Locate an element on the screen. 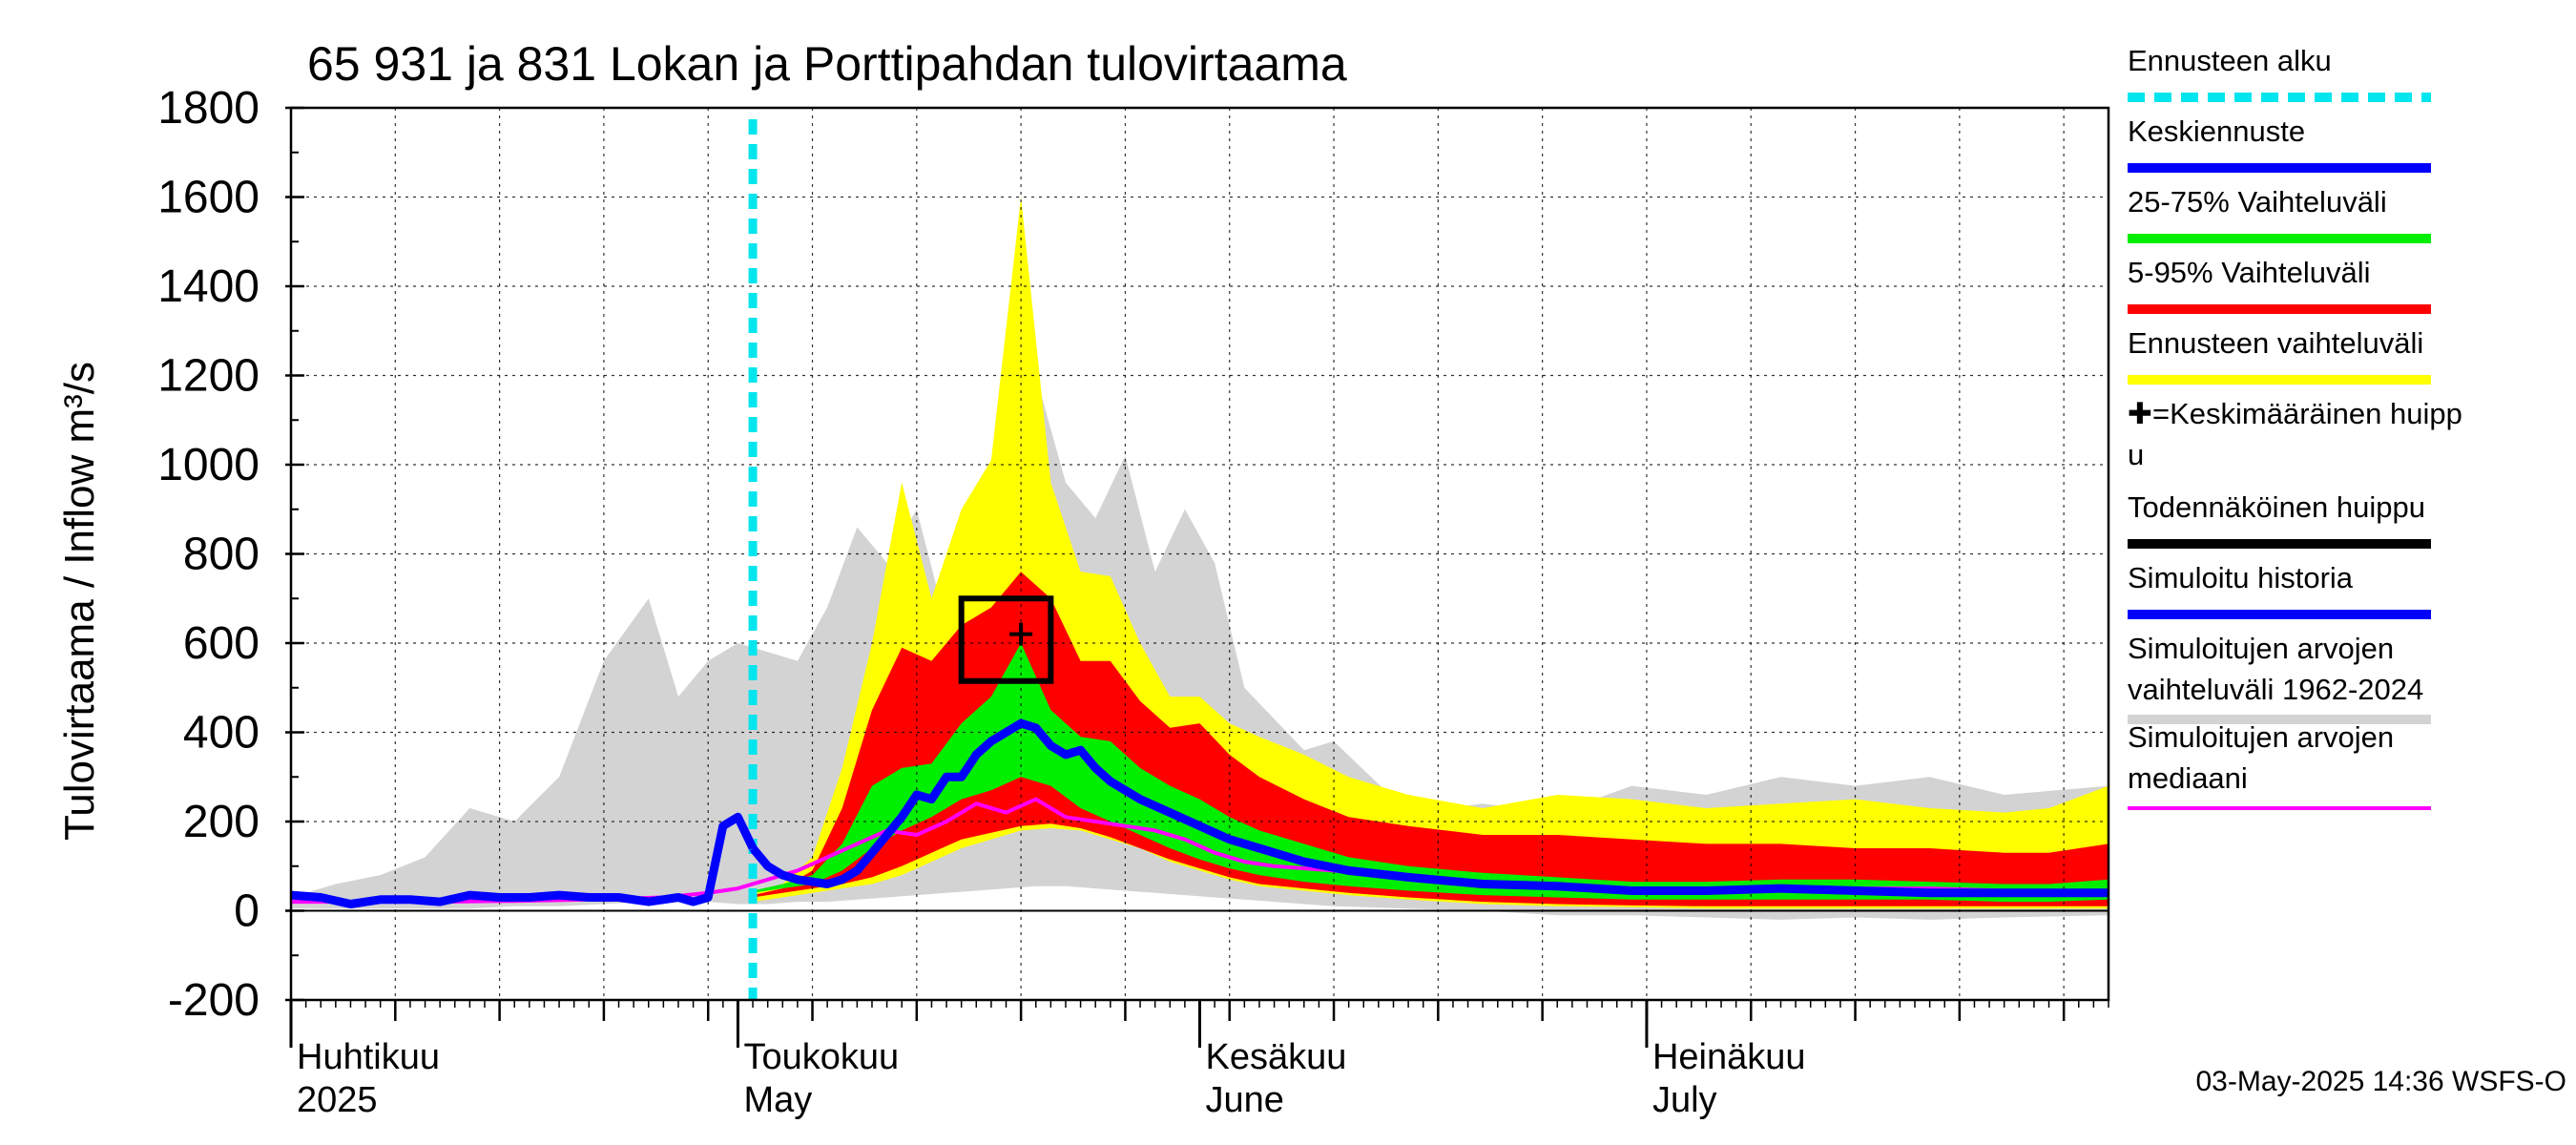  legend-item-simuloitujen-arvojen-mediaani: Simuloitujen arvojen mediaani is located at coordinates (2279, 765).